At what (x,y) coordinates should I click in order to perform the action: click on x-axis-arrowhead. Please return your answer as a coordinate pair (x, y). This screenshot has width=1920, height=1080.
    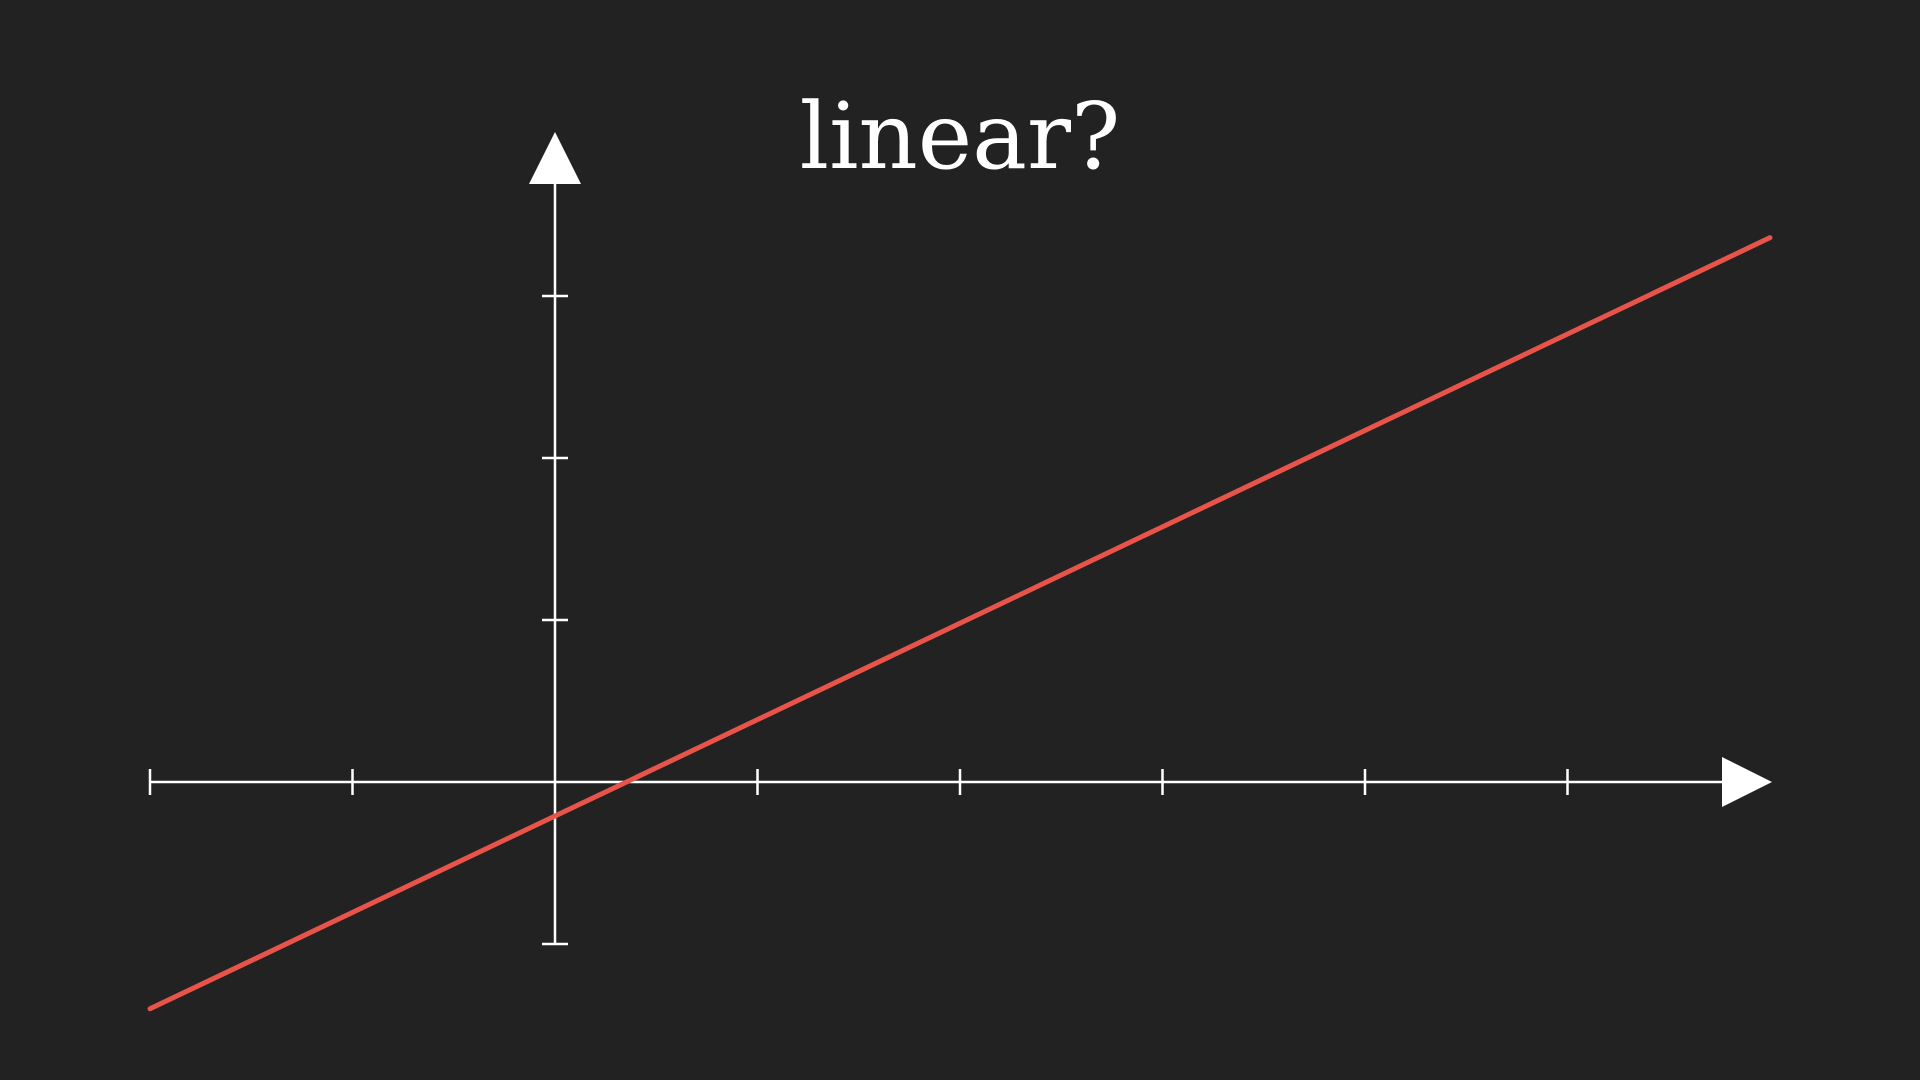
    Looking at the image, I should click on (1747, 782).